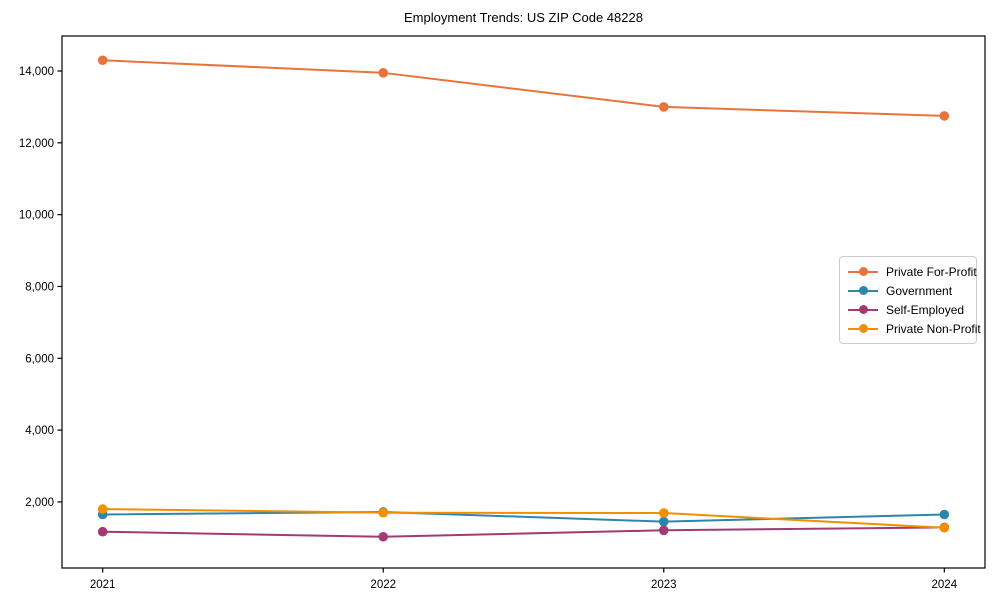 This screenshot has width=1000, height=600. Describe the element at coordinates (383, 585) in the screenshot. I see `x-tick-label: 2022` at that location.